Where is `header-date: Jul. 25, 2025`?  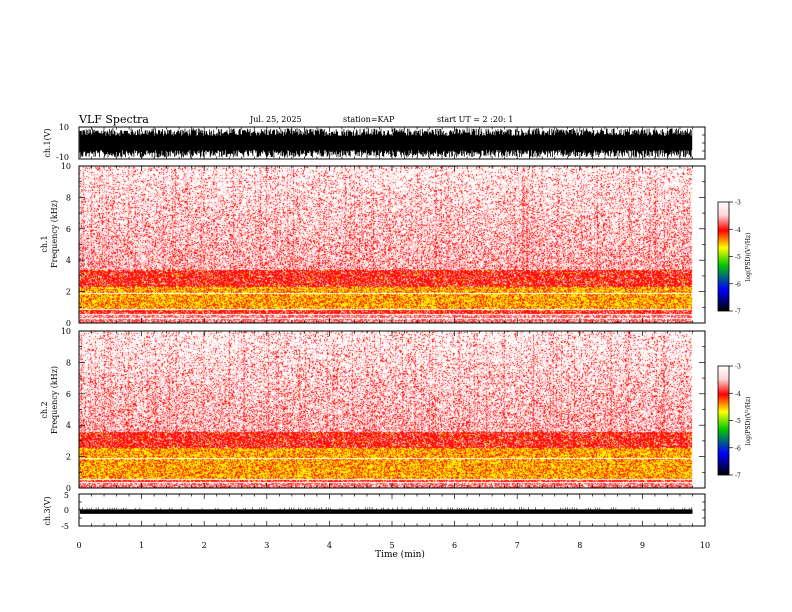 header-date: Jul. 25, 2025 is located at coordinates (275, 119).